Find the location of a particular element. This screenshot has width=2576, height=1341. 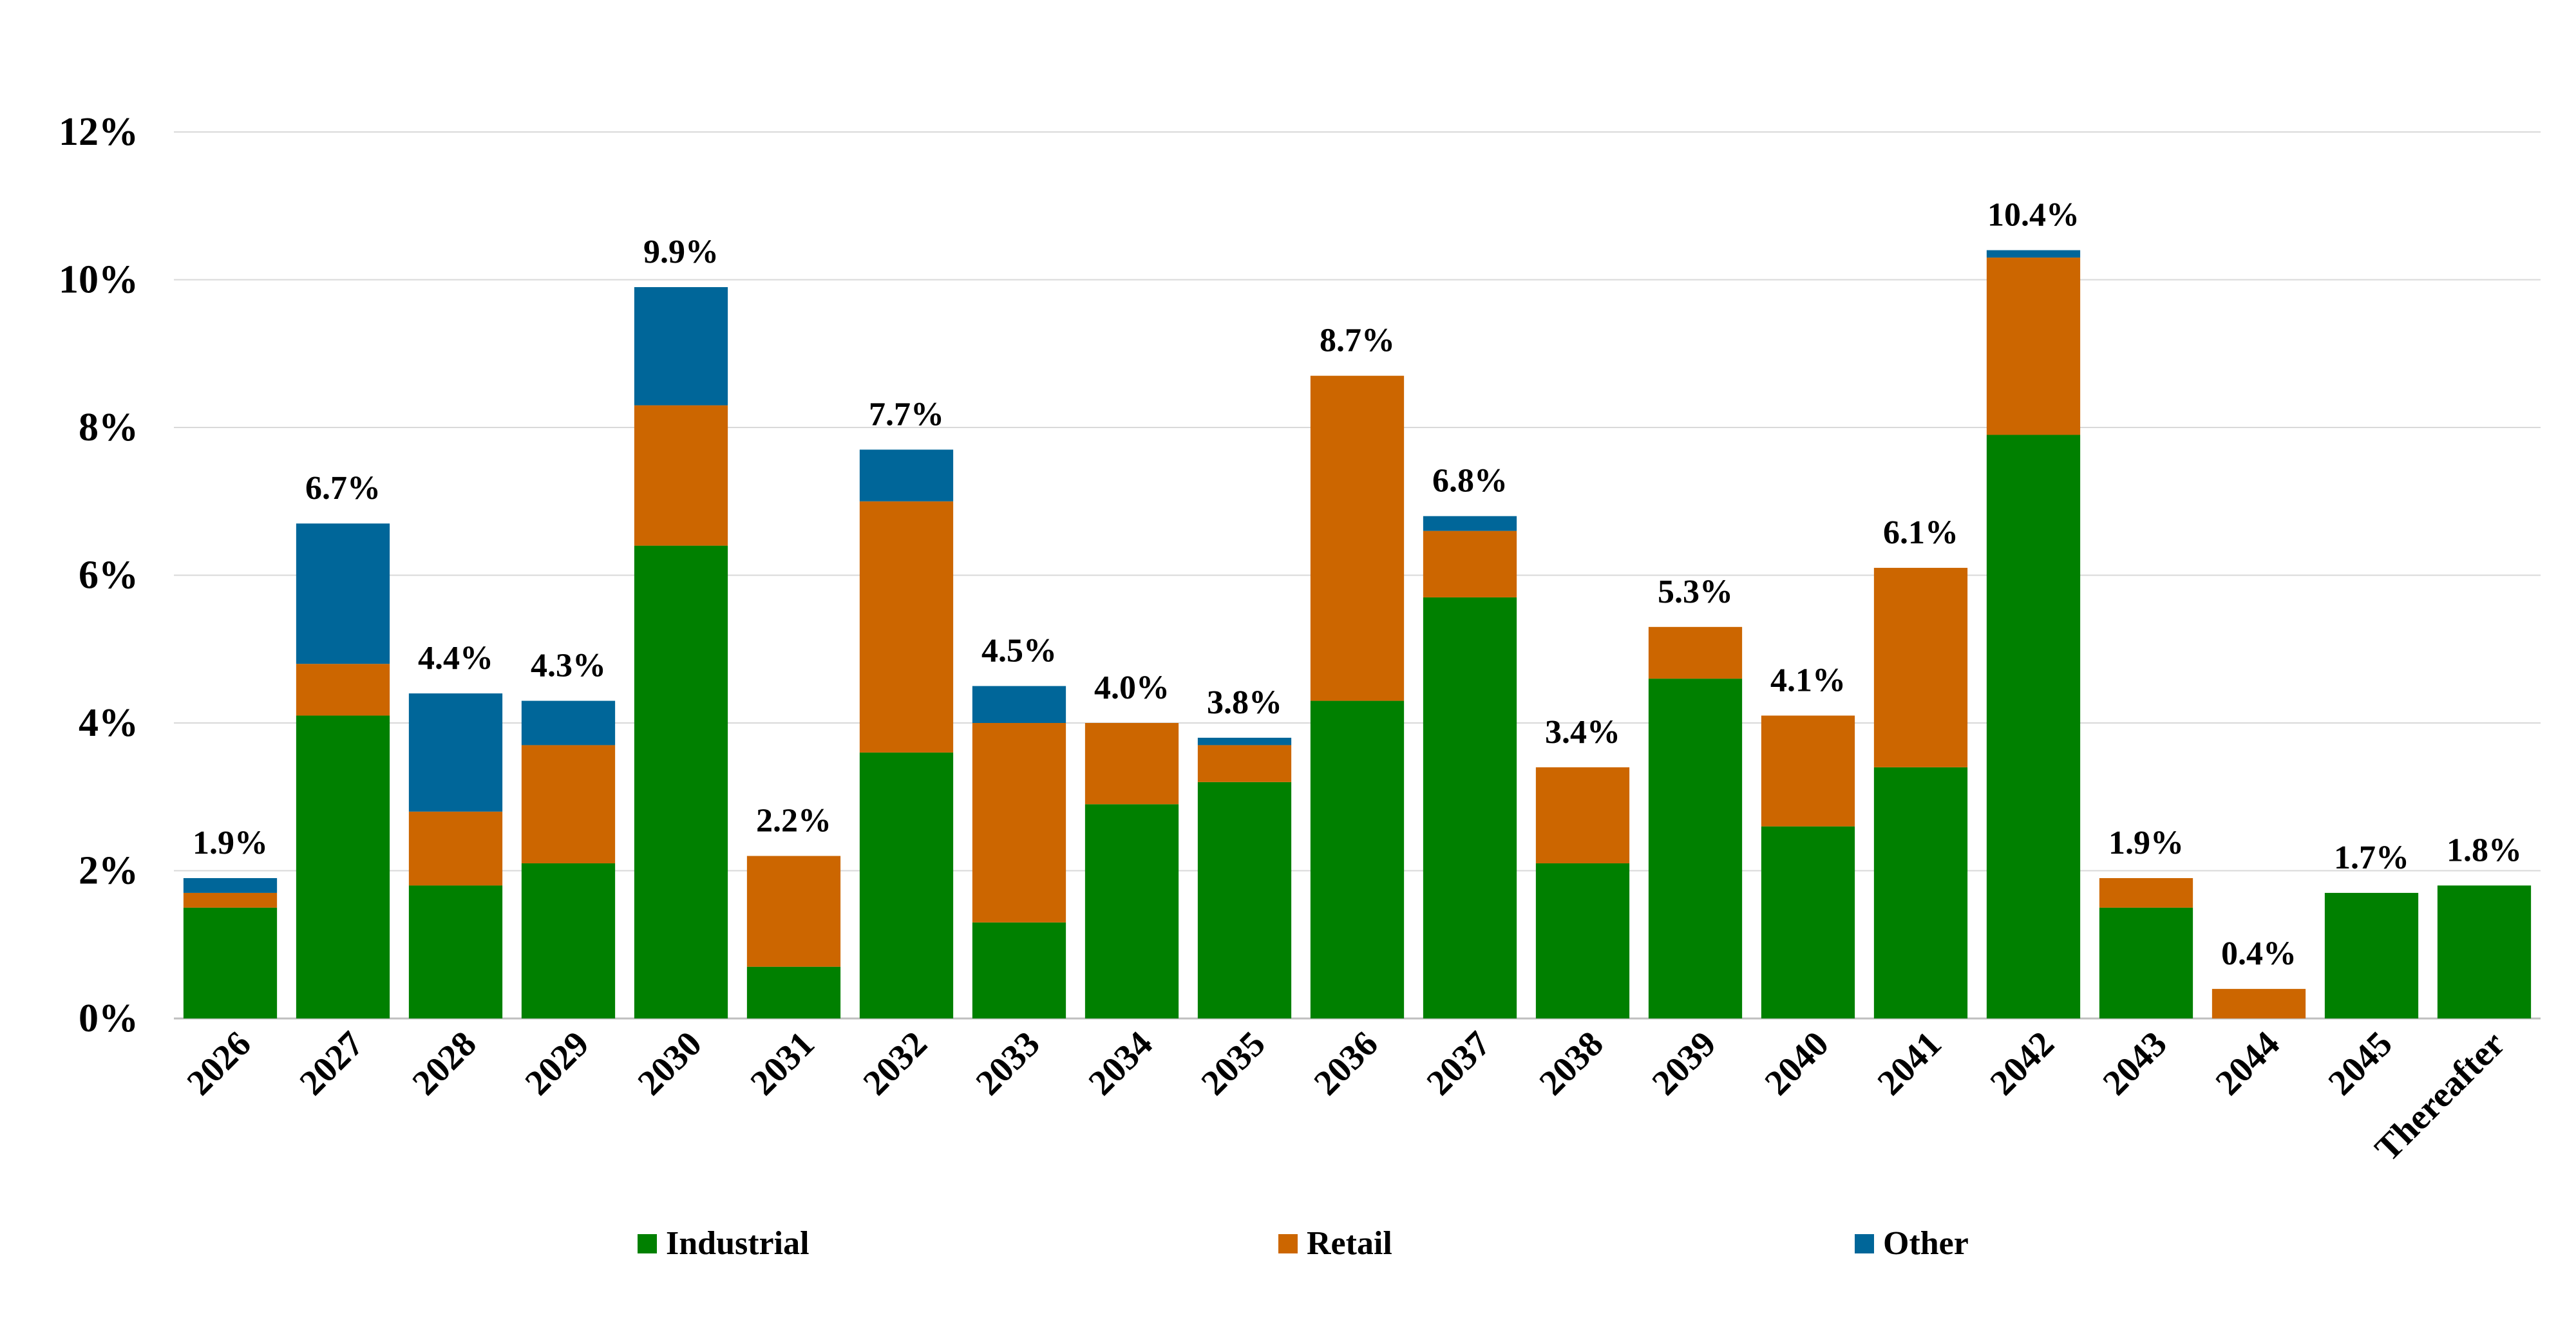

x-tick-label: 2035 is located at coordinates (1233, 1063).